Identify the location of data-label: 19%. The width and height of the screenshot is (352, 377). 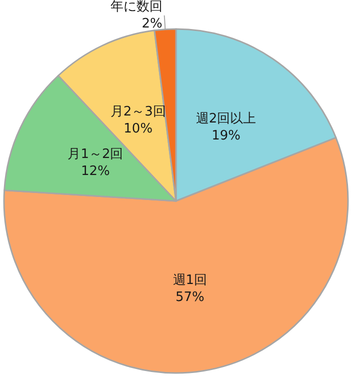
(226, 136).